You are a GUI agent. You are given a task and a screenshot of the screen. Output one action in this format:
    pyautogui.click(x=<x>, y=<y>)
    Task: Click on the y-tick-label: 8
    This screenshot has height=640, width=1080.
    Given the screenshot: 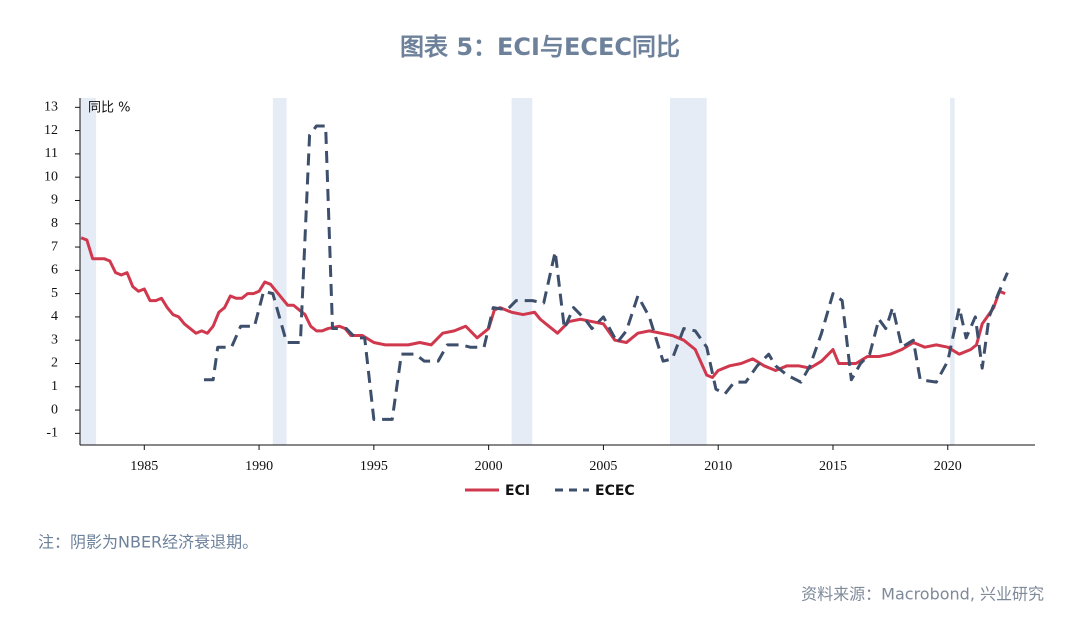 What is the action you would take?
    pyautogui.click(x=54, y=223)
    